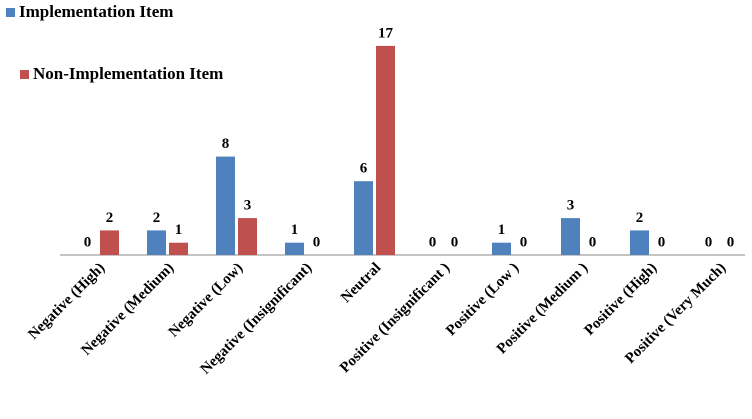 The image size is (752, 419). I want to click on x-tick-label: Negative (Insignificant), so click(257, 319).